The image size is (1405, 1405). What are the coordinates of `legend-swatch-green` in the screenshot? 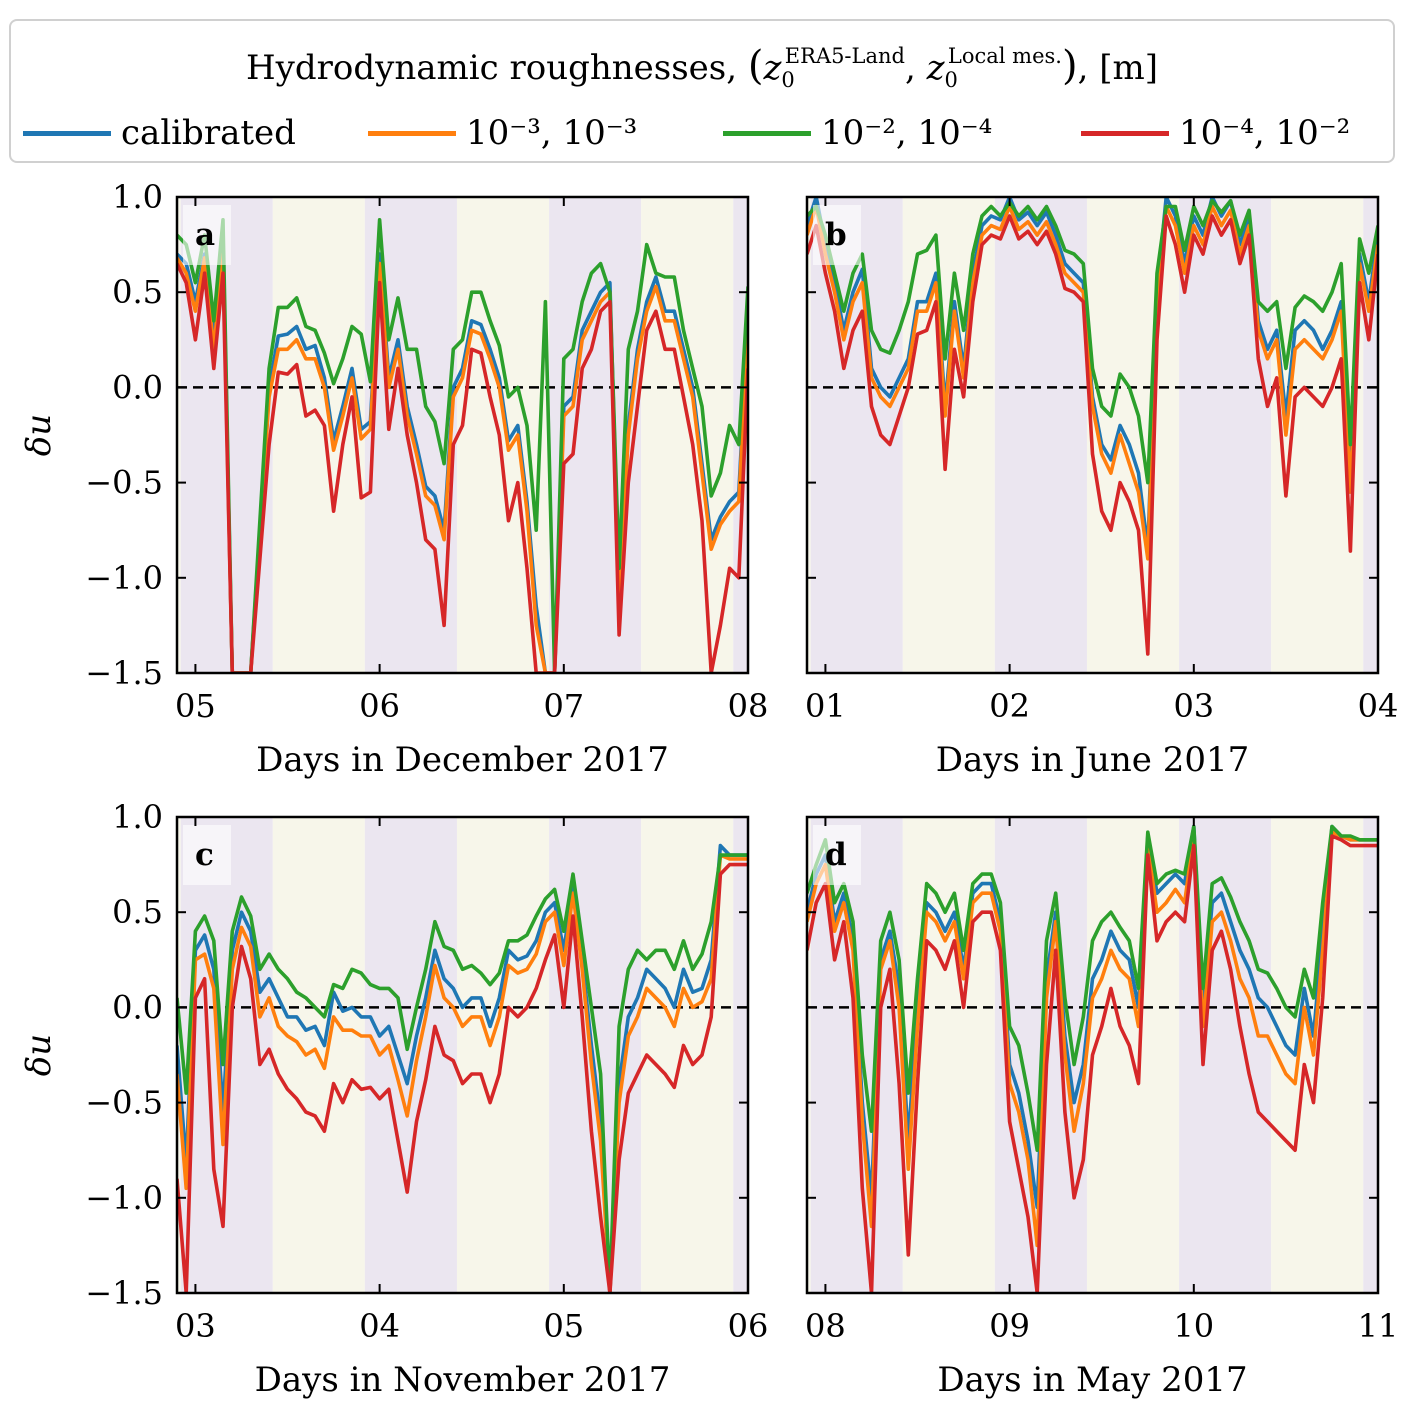 It's located at (767, 133).